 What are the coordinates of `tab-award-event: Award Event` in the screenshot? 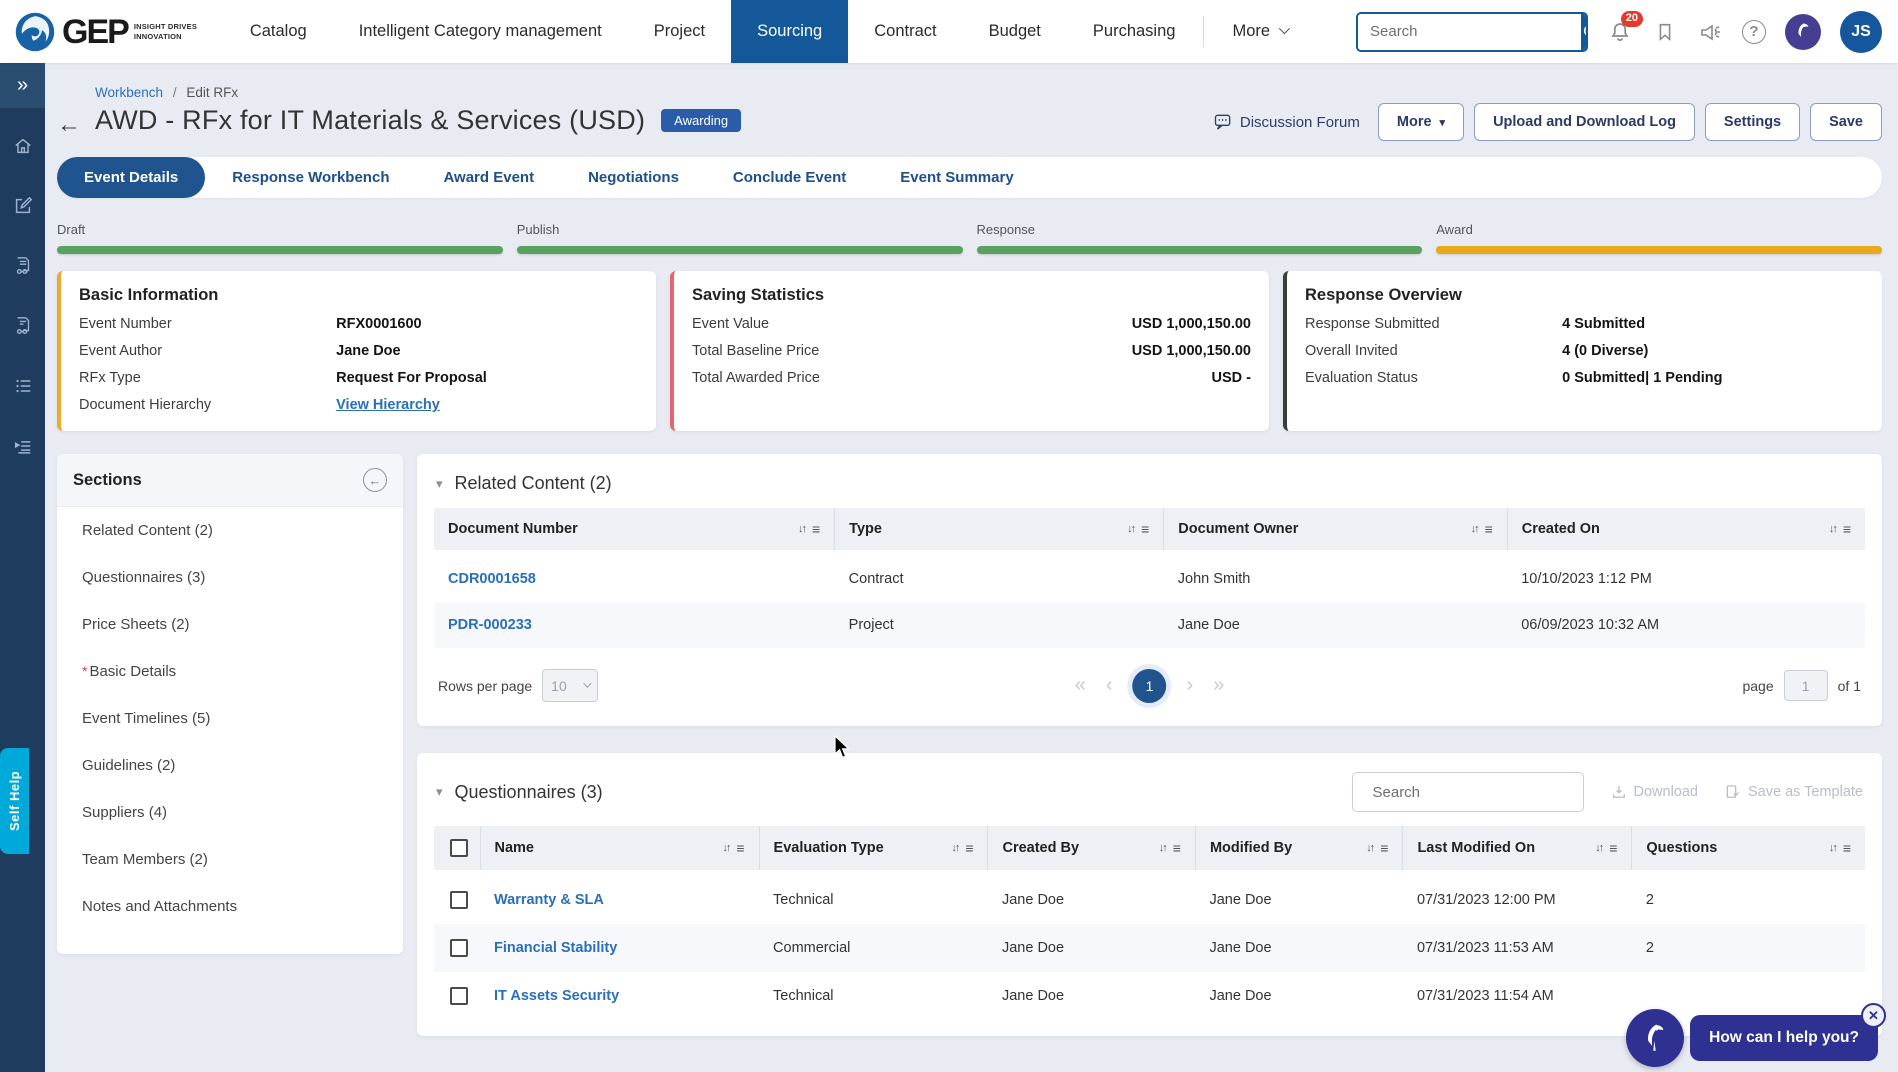 It's located at (489, 177).